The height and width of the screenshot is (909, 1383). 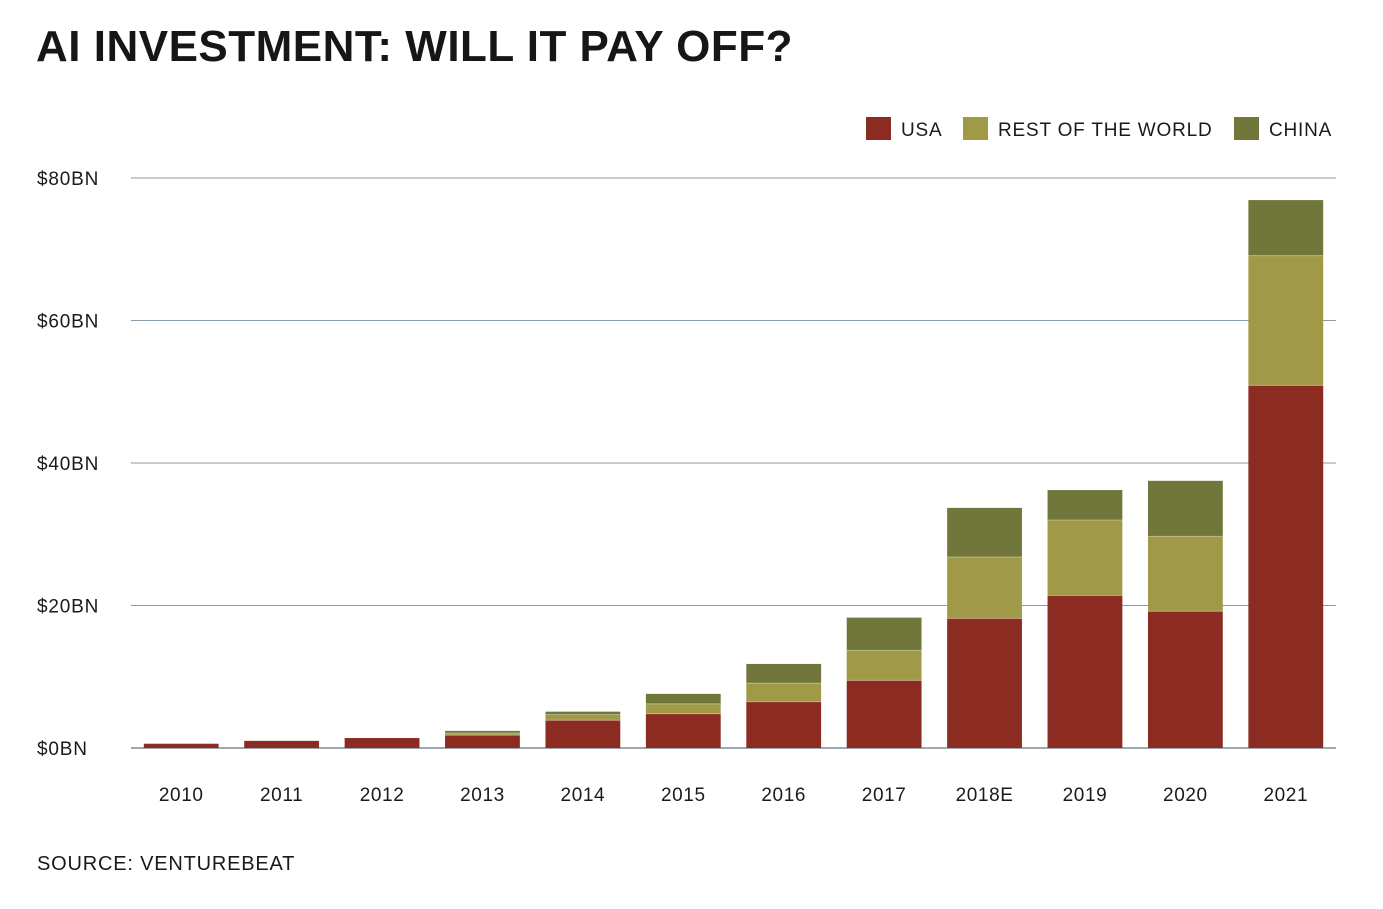 I want to click on x-tick-label: 2015, so click(x=683, y=795).